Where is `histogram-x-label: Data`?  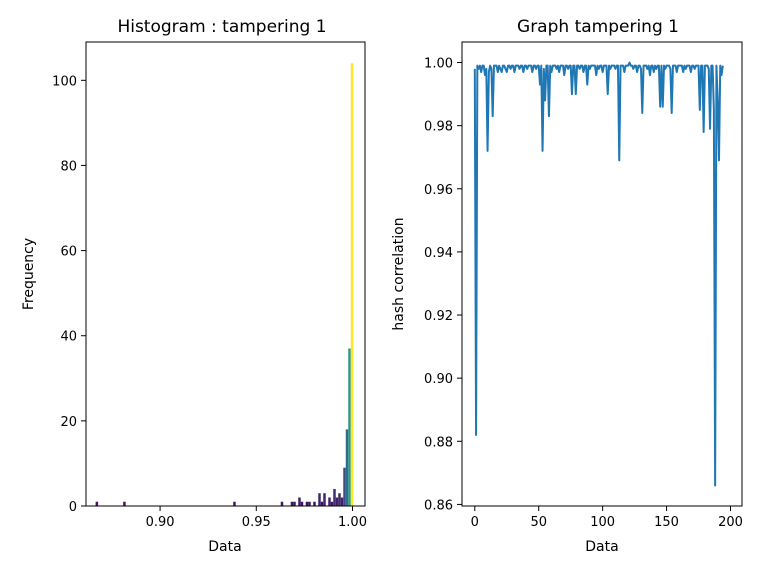 histogram-x-label: Data is located at coordinates (224, 547).